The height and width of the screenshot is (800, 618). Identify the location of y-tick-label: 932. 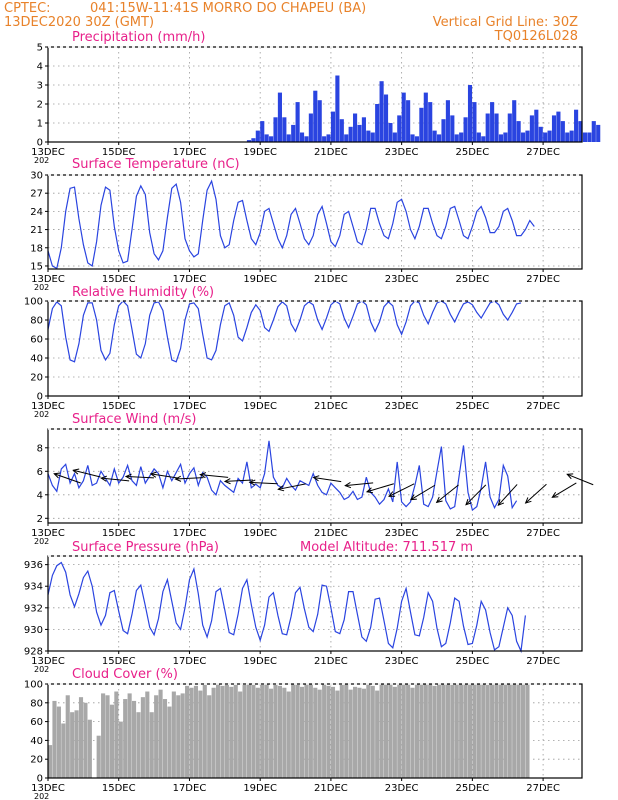
(33, 608).